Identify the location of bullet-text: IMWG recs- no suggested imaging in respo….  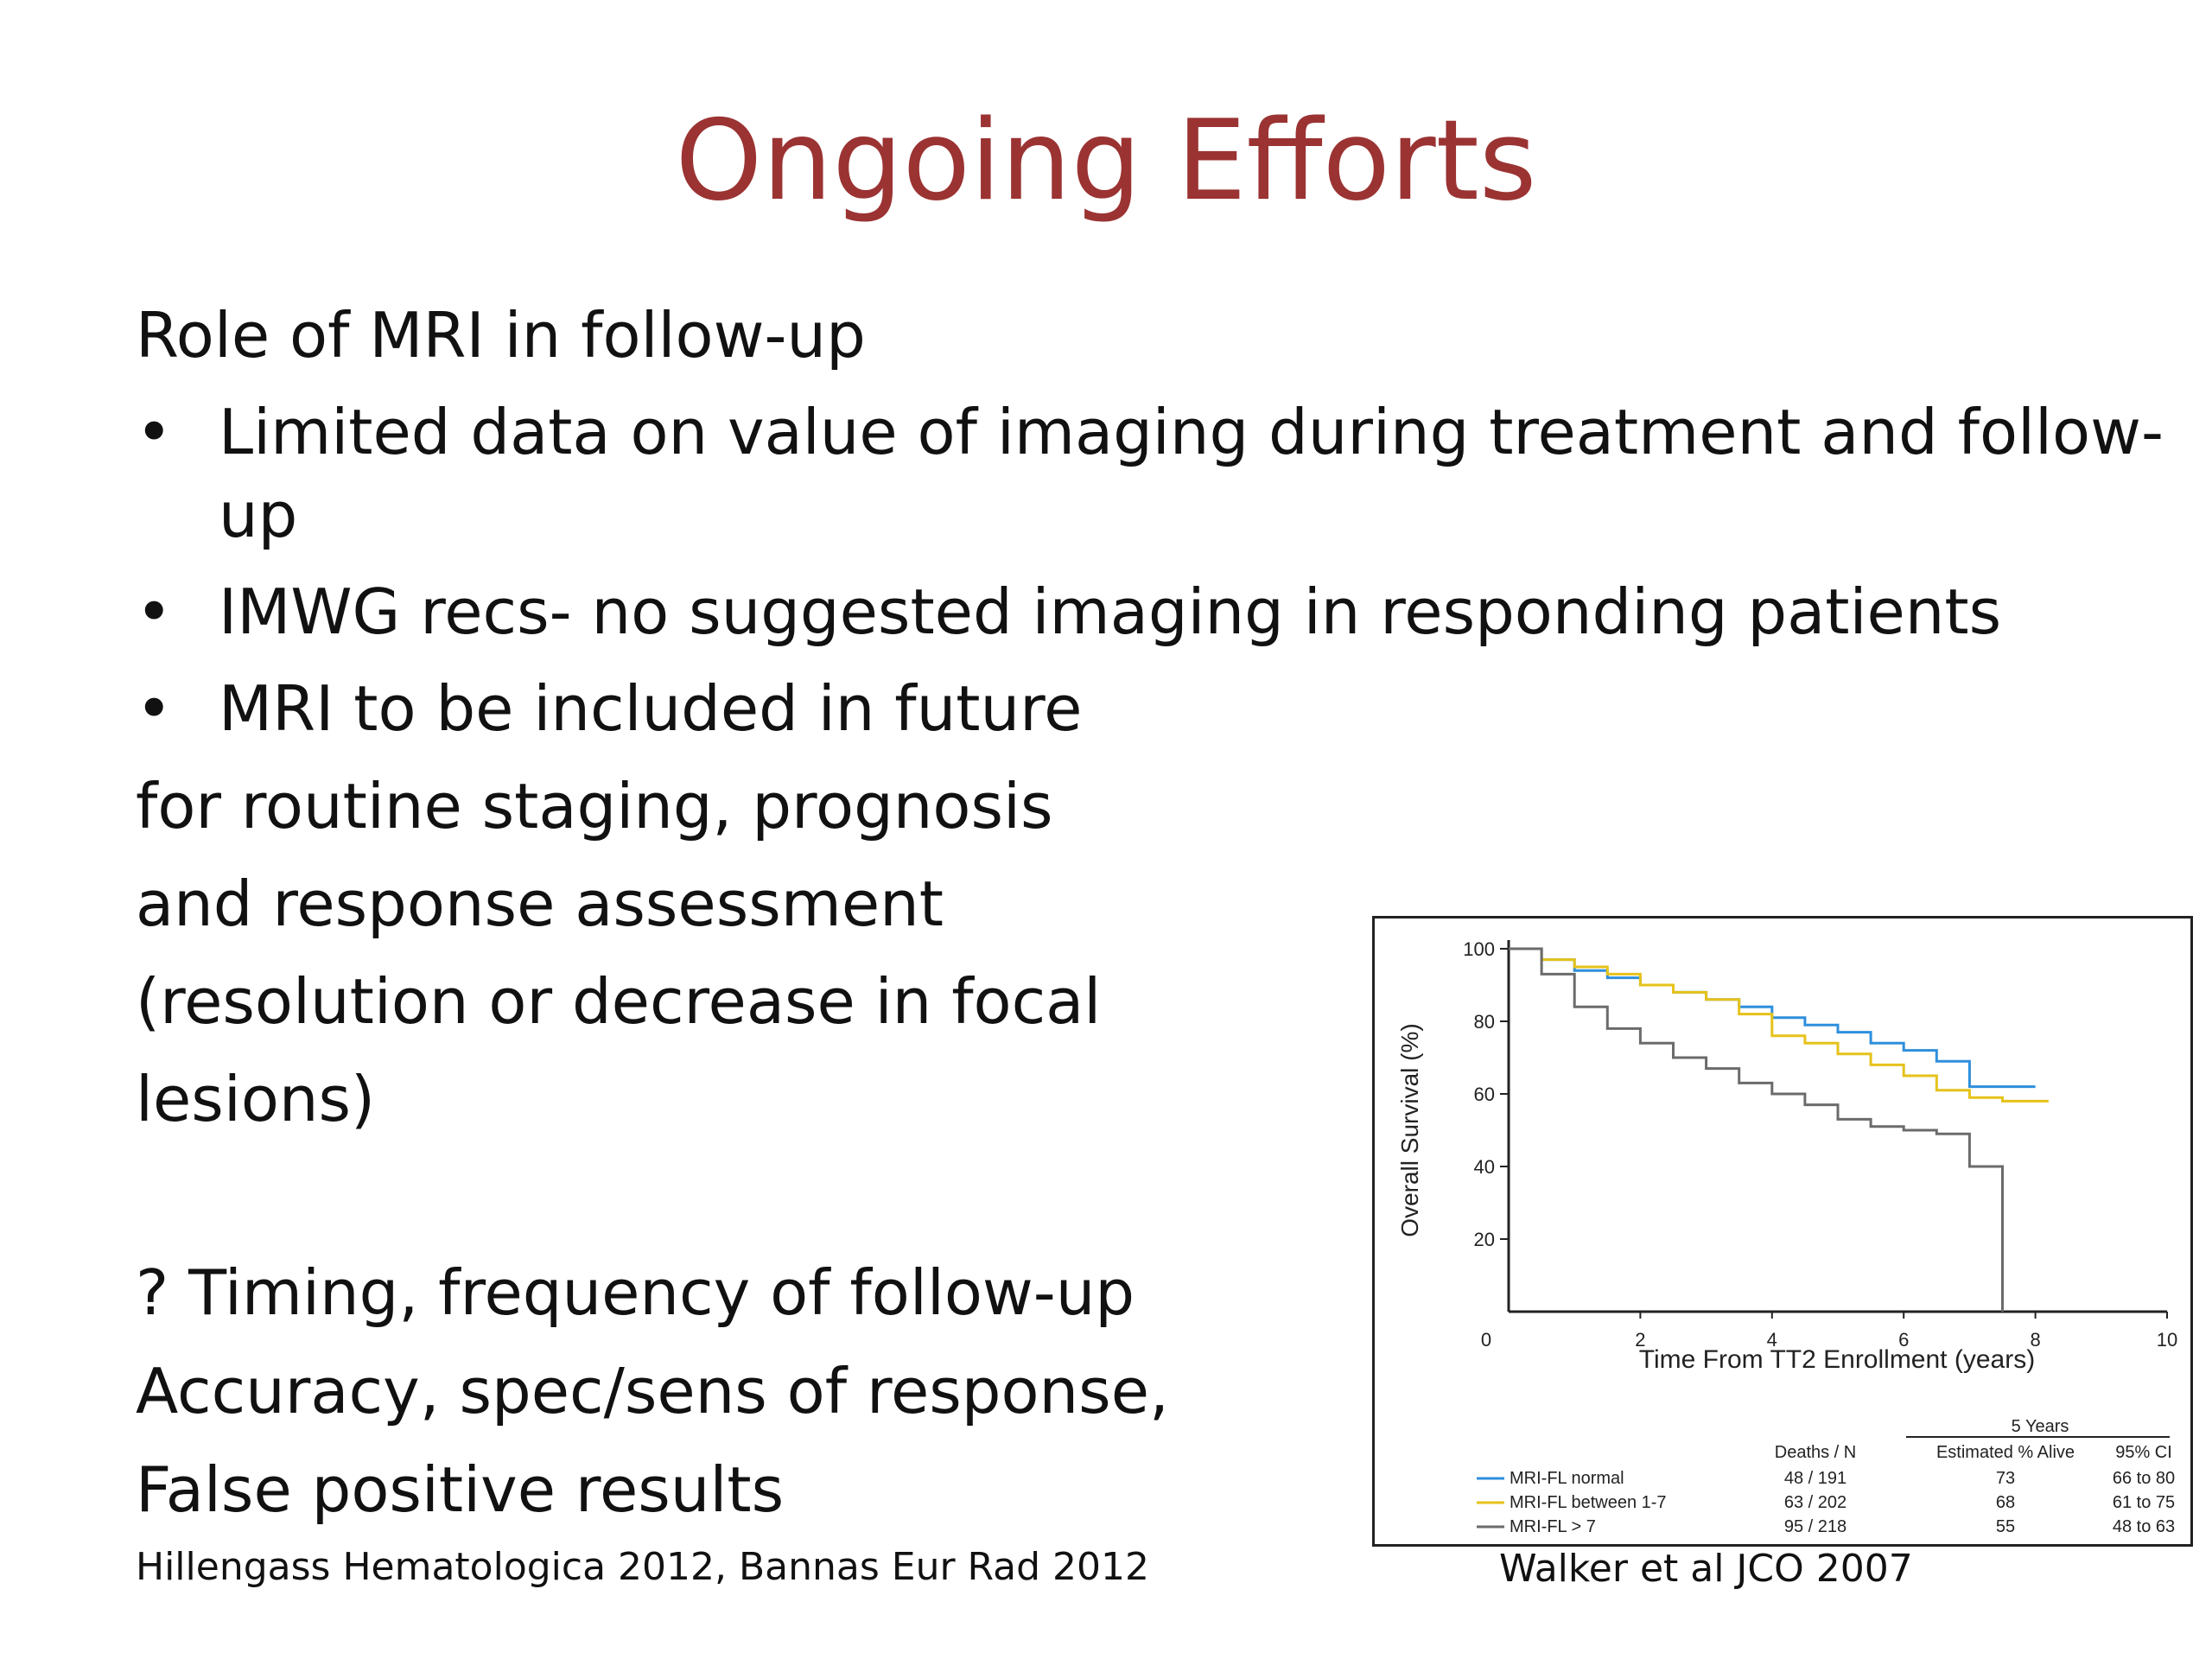
(1110, 611).